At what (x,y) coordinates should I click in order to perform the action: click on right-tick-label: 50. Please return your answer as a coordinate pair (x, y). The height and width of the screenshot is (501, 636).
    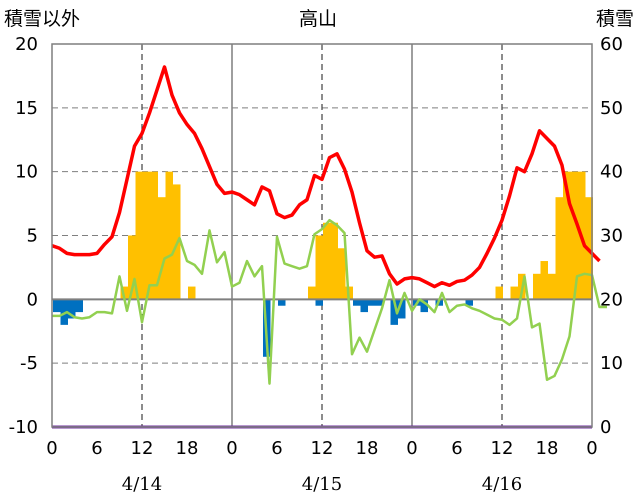
    Looking at the image, I should click on (611, 108).